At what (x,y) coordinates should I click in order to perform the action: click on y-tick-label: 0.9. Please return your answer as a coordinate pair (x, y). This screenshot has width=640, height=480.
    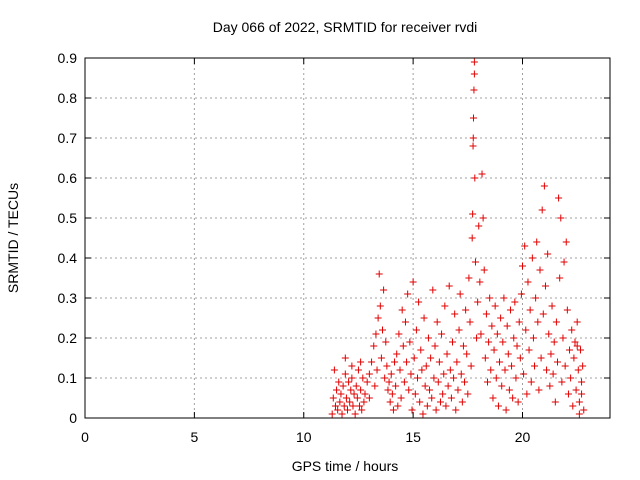
    Looking at the image, I should click on (68, 58).